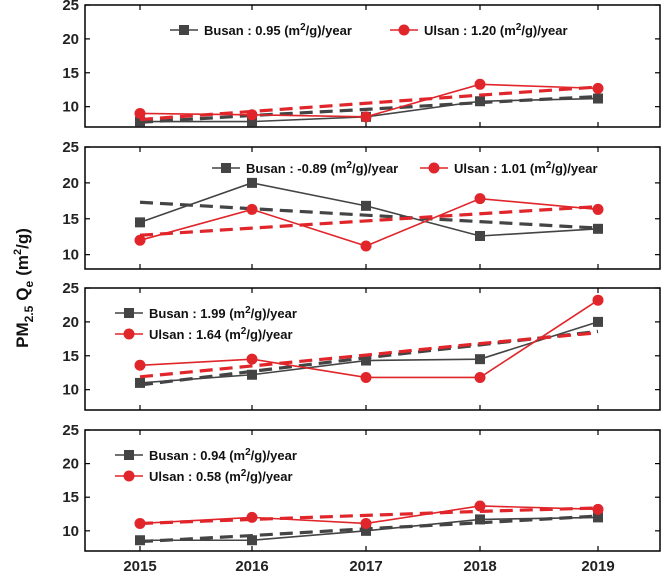  I want to click on ulsan-legend-label-main: Ulsan : 1.20 (m, so click(470, 30).